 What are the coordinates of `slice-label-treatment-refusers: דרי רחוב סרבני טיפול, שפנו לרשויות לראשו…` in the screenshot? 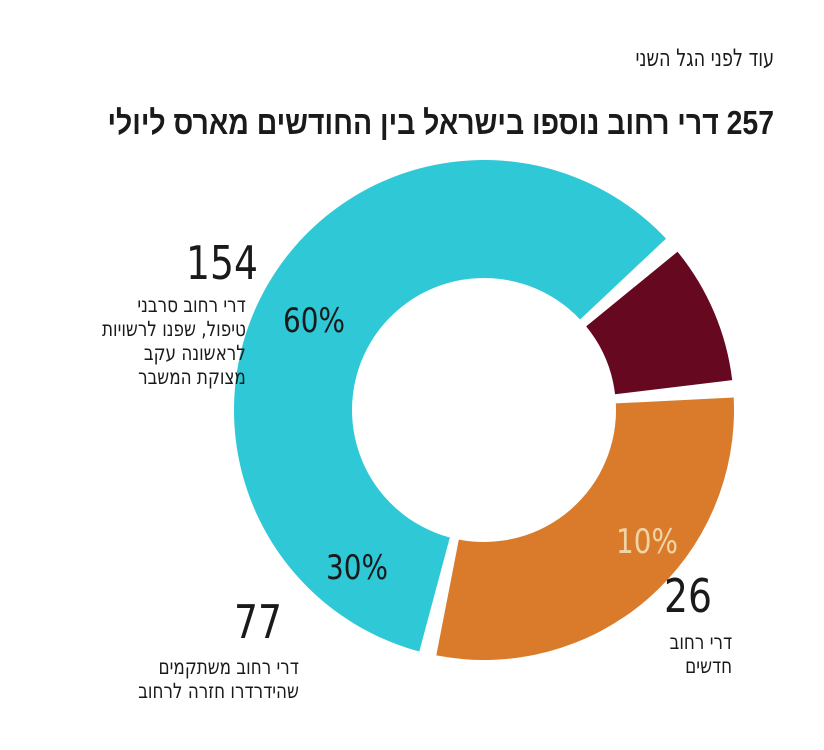 It's located at (174, 341).